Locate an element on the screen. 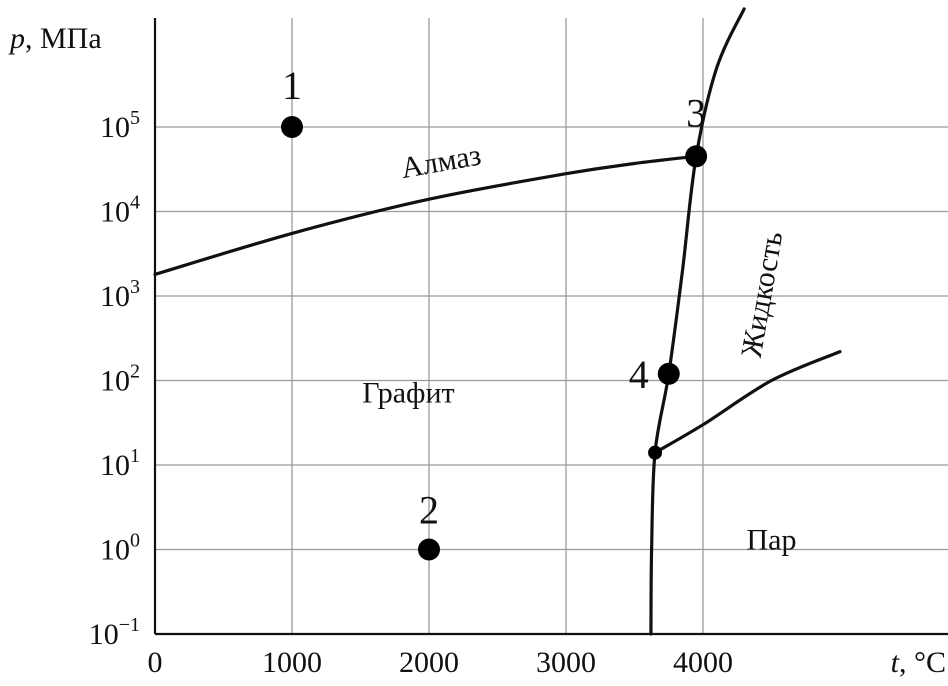 The width and height of the screenshot is (948, 686). y-tick-label: 10⁵ is located at coordinates (120, 125).